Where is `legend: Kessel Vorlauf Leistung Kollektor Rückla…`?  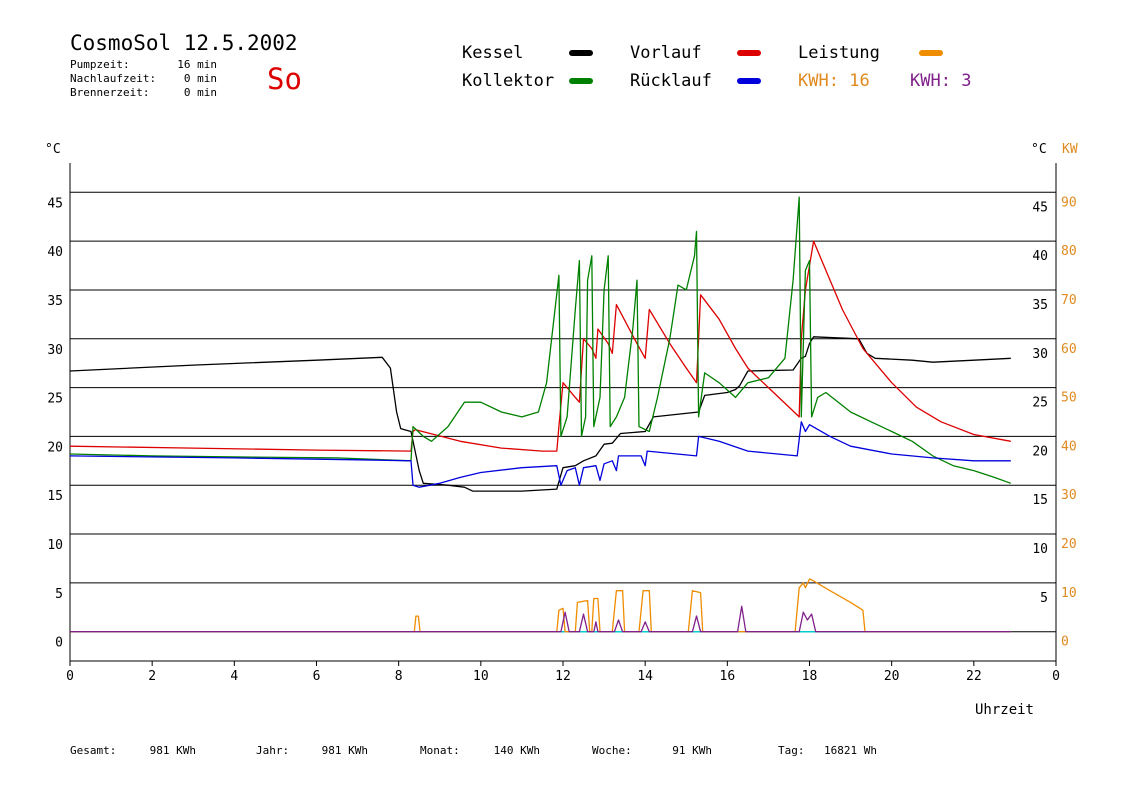
legend: Kessel Vorlauf Leistung Kollektor Rückla… is located at coordinates (716, 67).